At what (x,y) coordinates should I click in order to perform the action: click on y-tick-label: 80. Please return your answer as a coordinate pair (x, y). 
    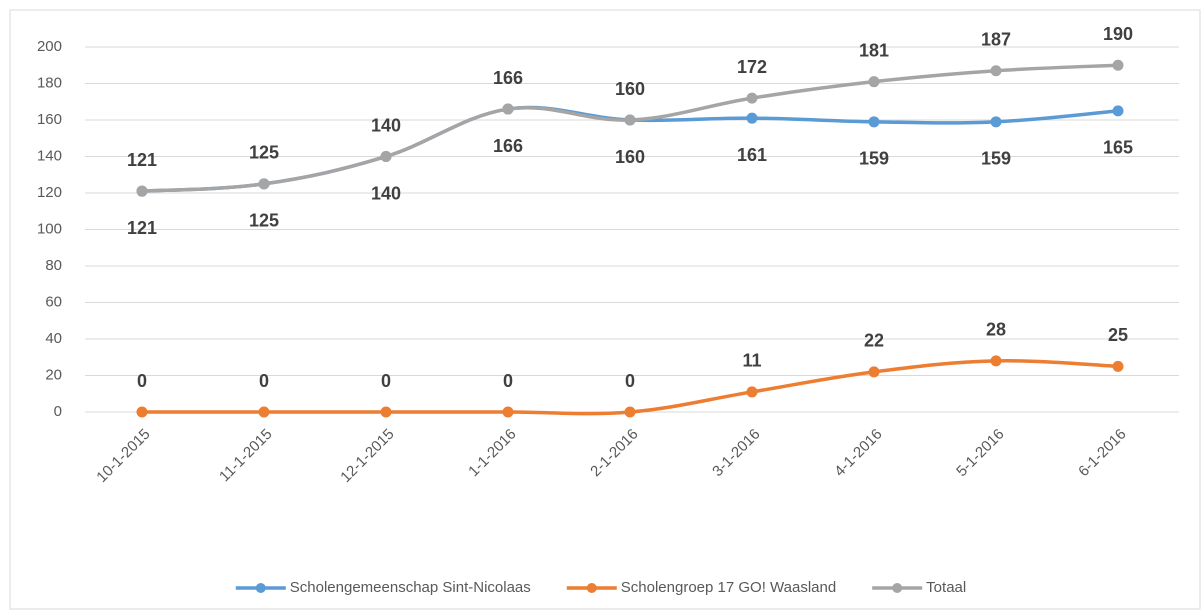
    Looking at the image, I should click on (53, 265).